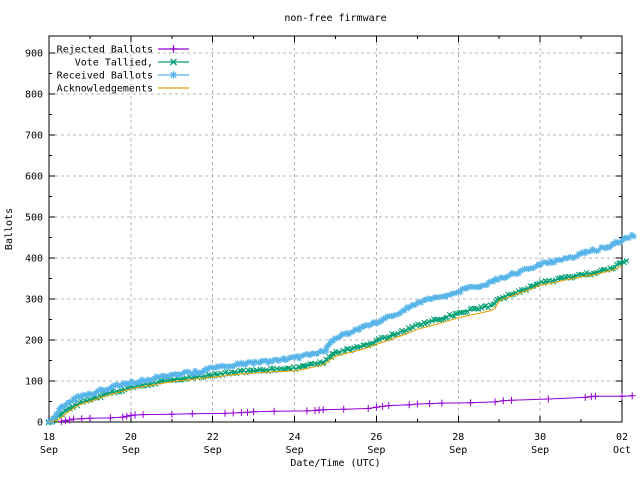  I want to click on legend-item: Rejected Ballots, so click(123, 50).